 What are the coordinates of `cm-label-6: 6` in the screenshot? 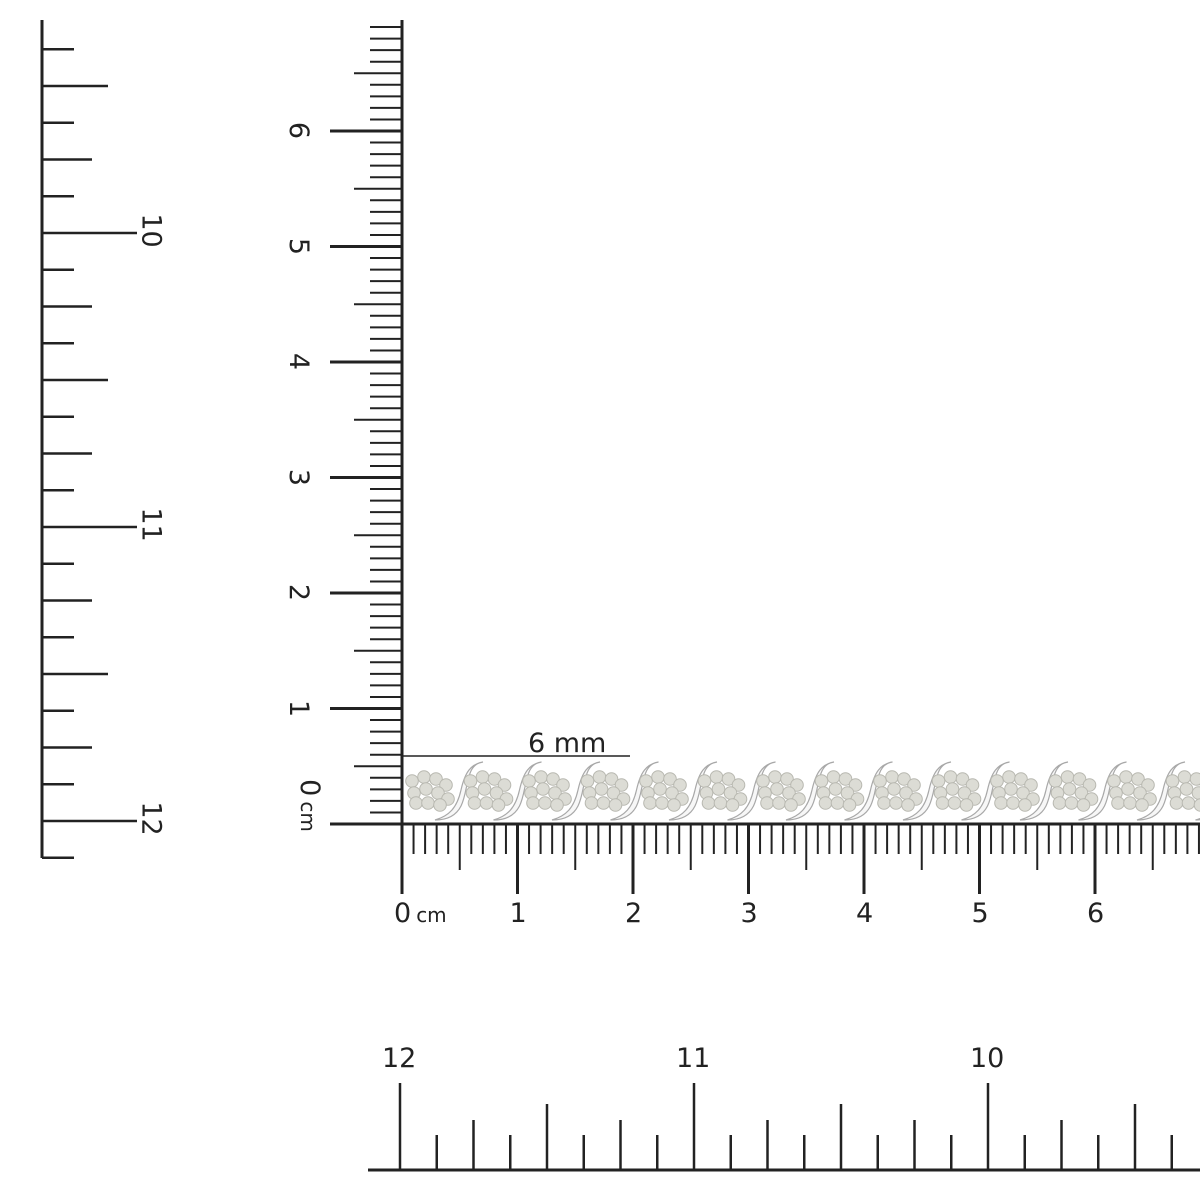 It's located at (298, 130).